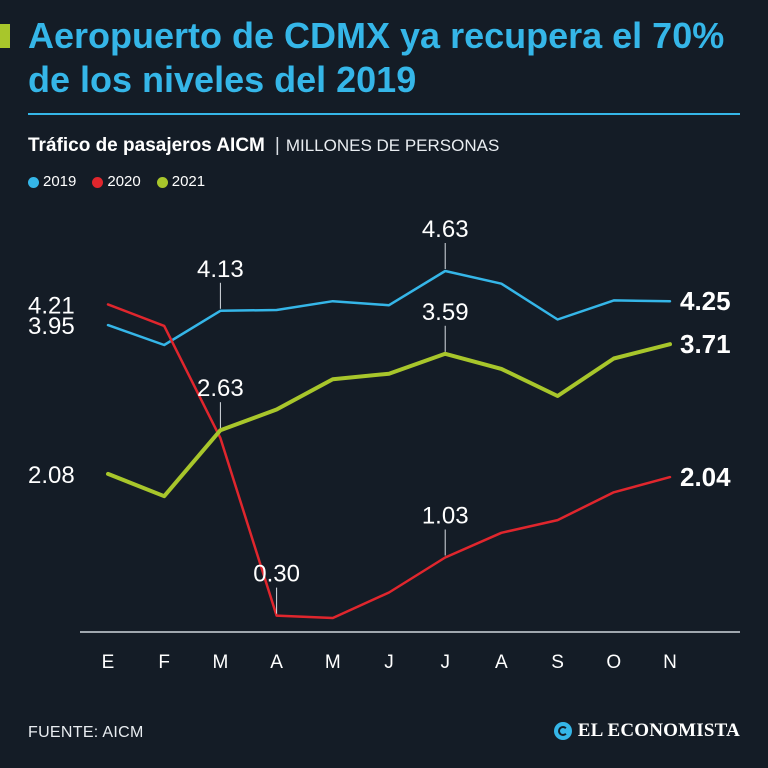  What do you see at coordinates (389, 308) in the screenshot?
I see `series-line-2019` at bounding box center [389, 308].